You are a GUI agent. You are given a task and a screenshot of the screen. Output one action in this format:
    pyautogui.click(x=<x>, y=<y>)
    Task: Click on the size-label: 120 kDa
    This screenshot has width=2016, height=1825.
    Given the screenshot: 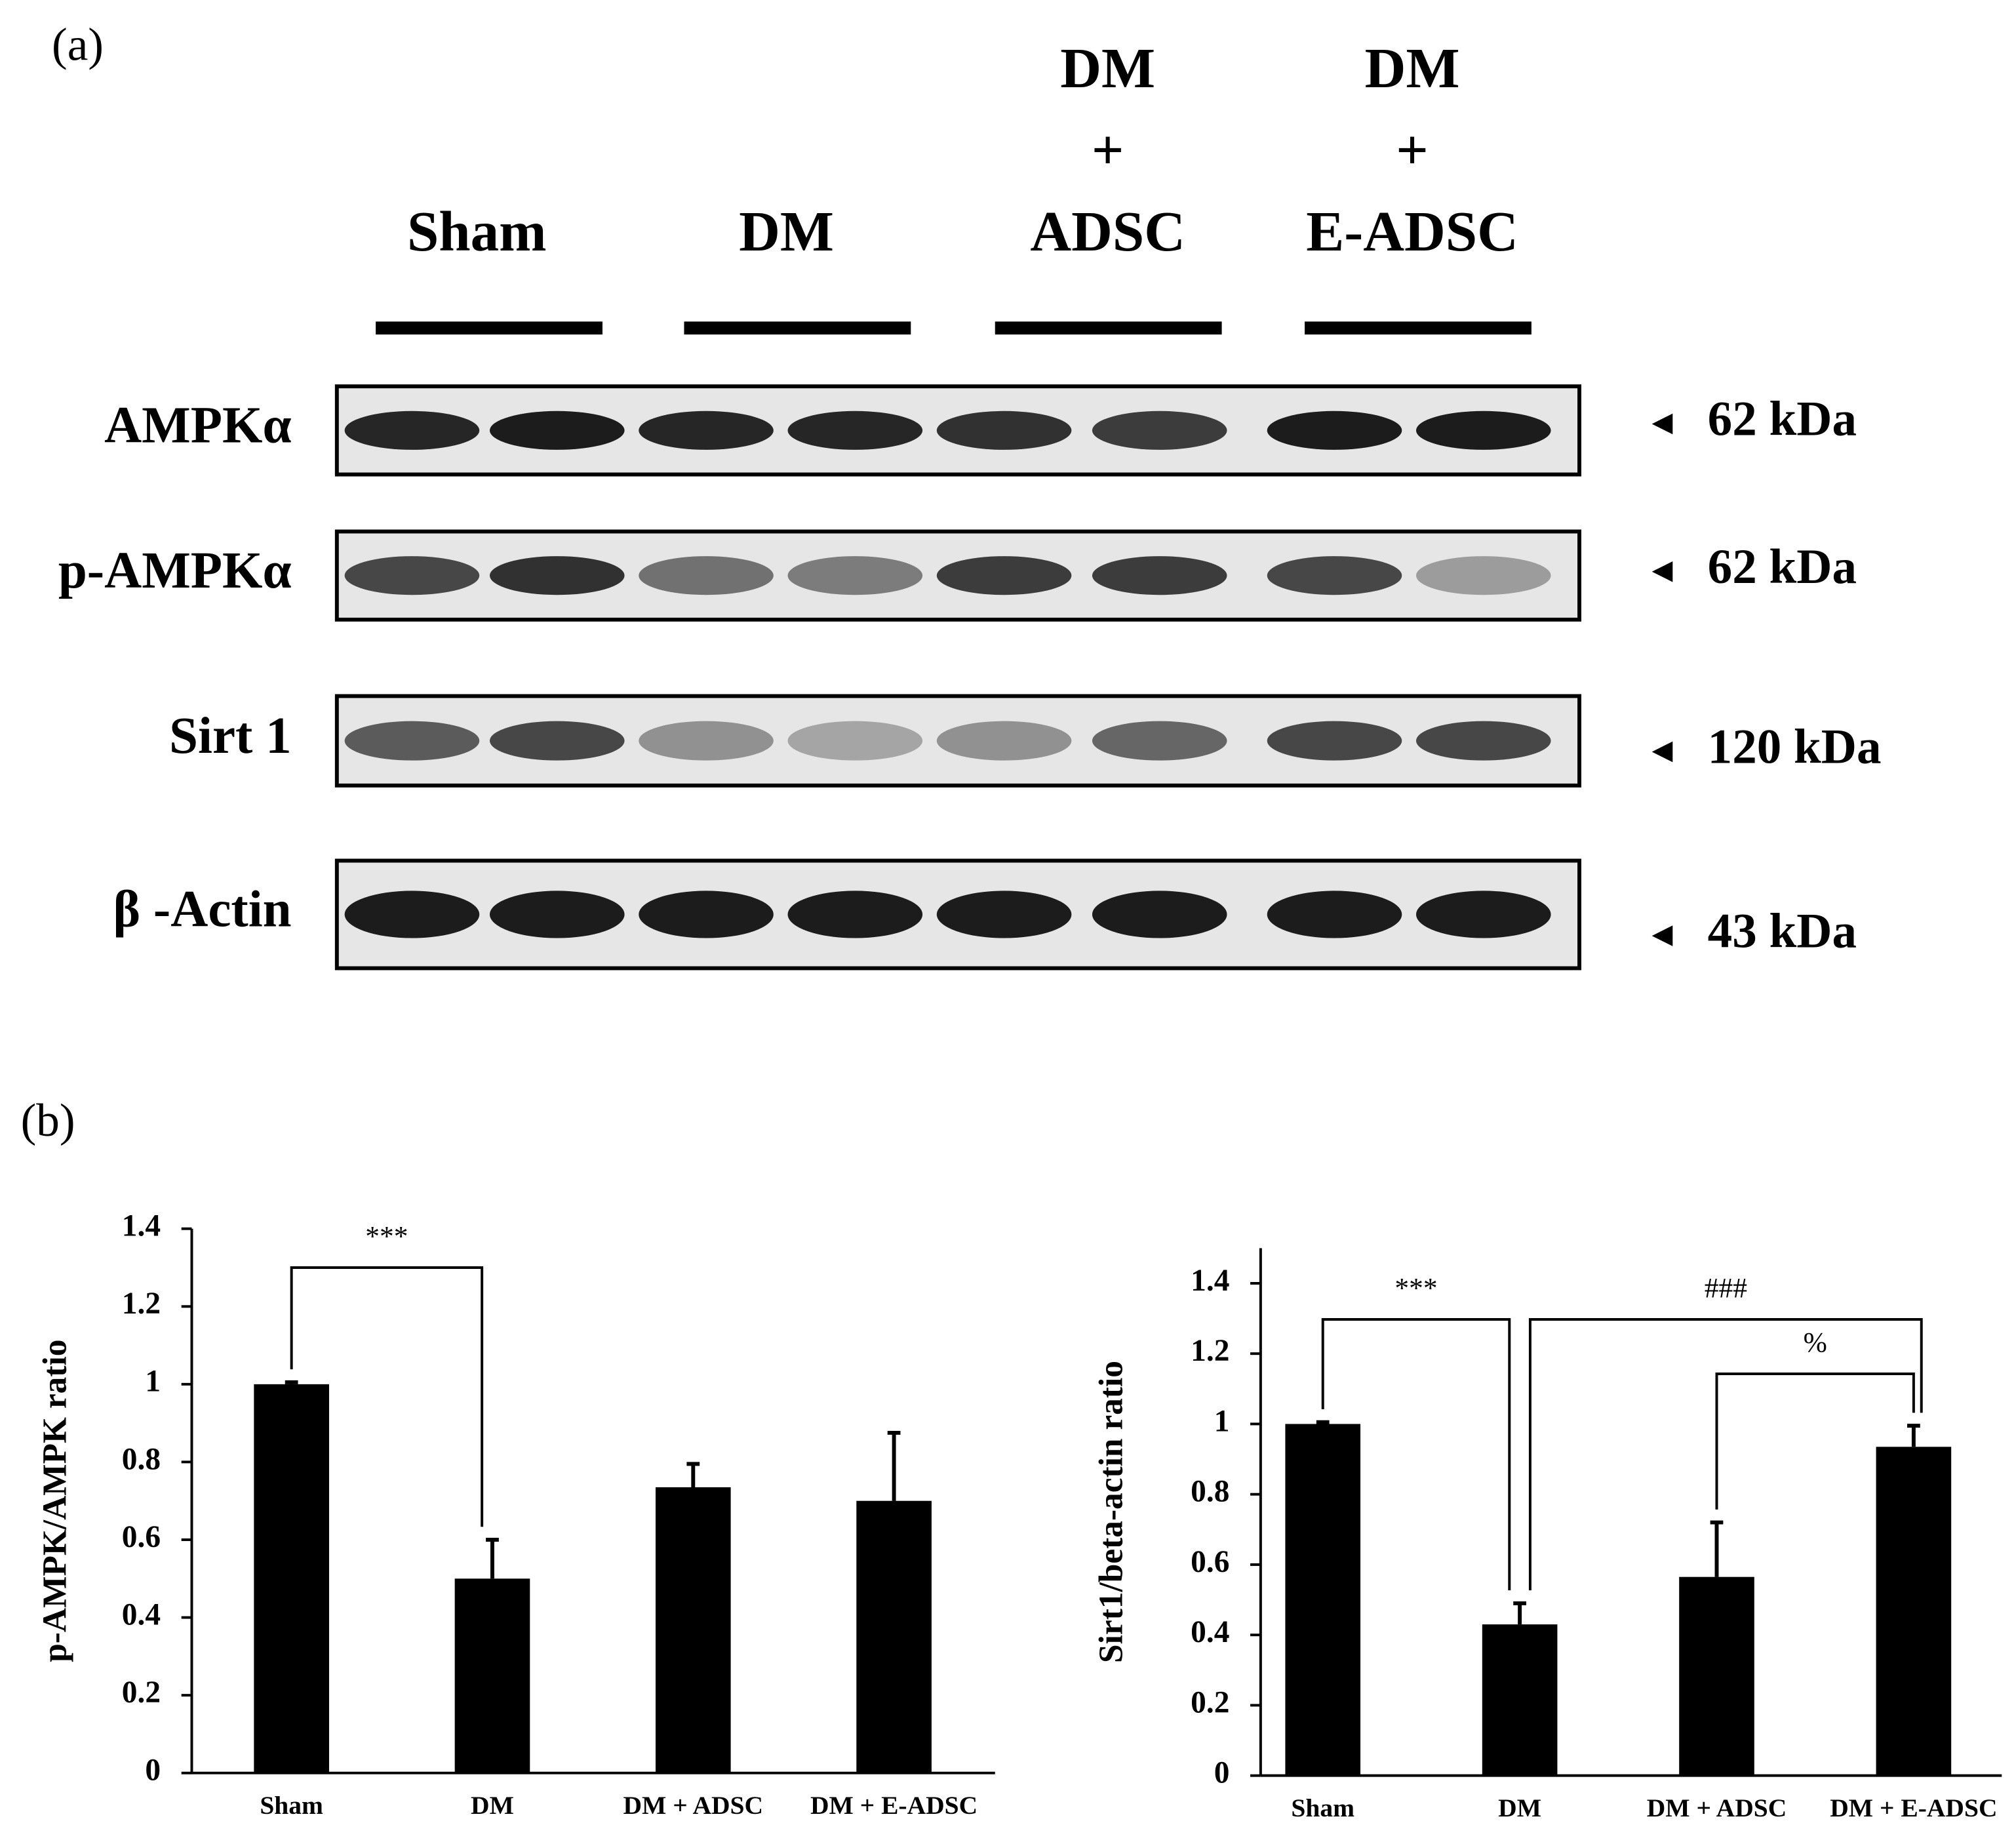 What is the action you would take?
    pyautogui.click(x=1795, y=747)
    